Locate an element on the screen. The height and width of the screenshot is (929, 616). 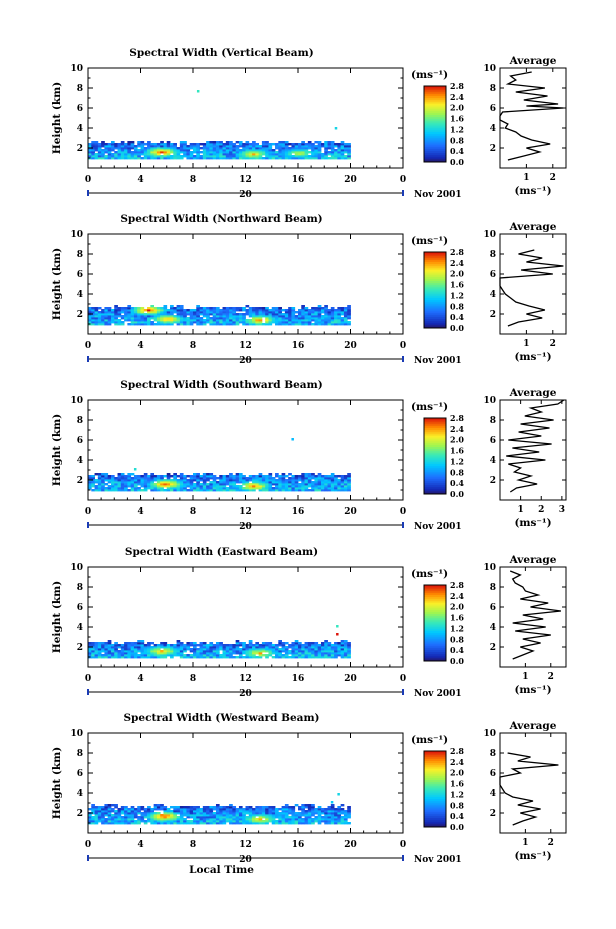
y-tick-label: 8 is located at coordinates (80, 421).